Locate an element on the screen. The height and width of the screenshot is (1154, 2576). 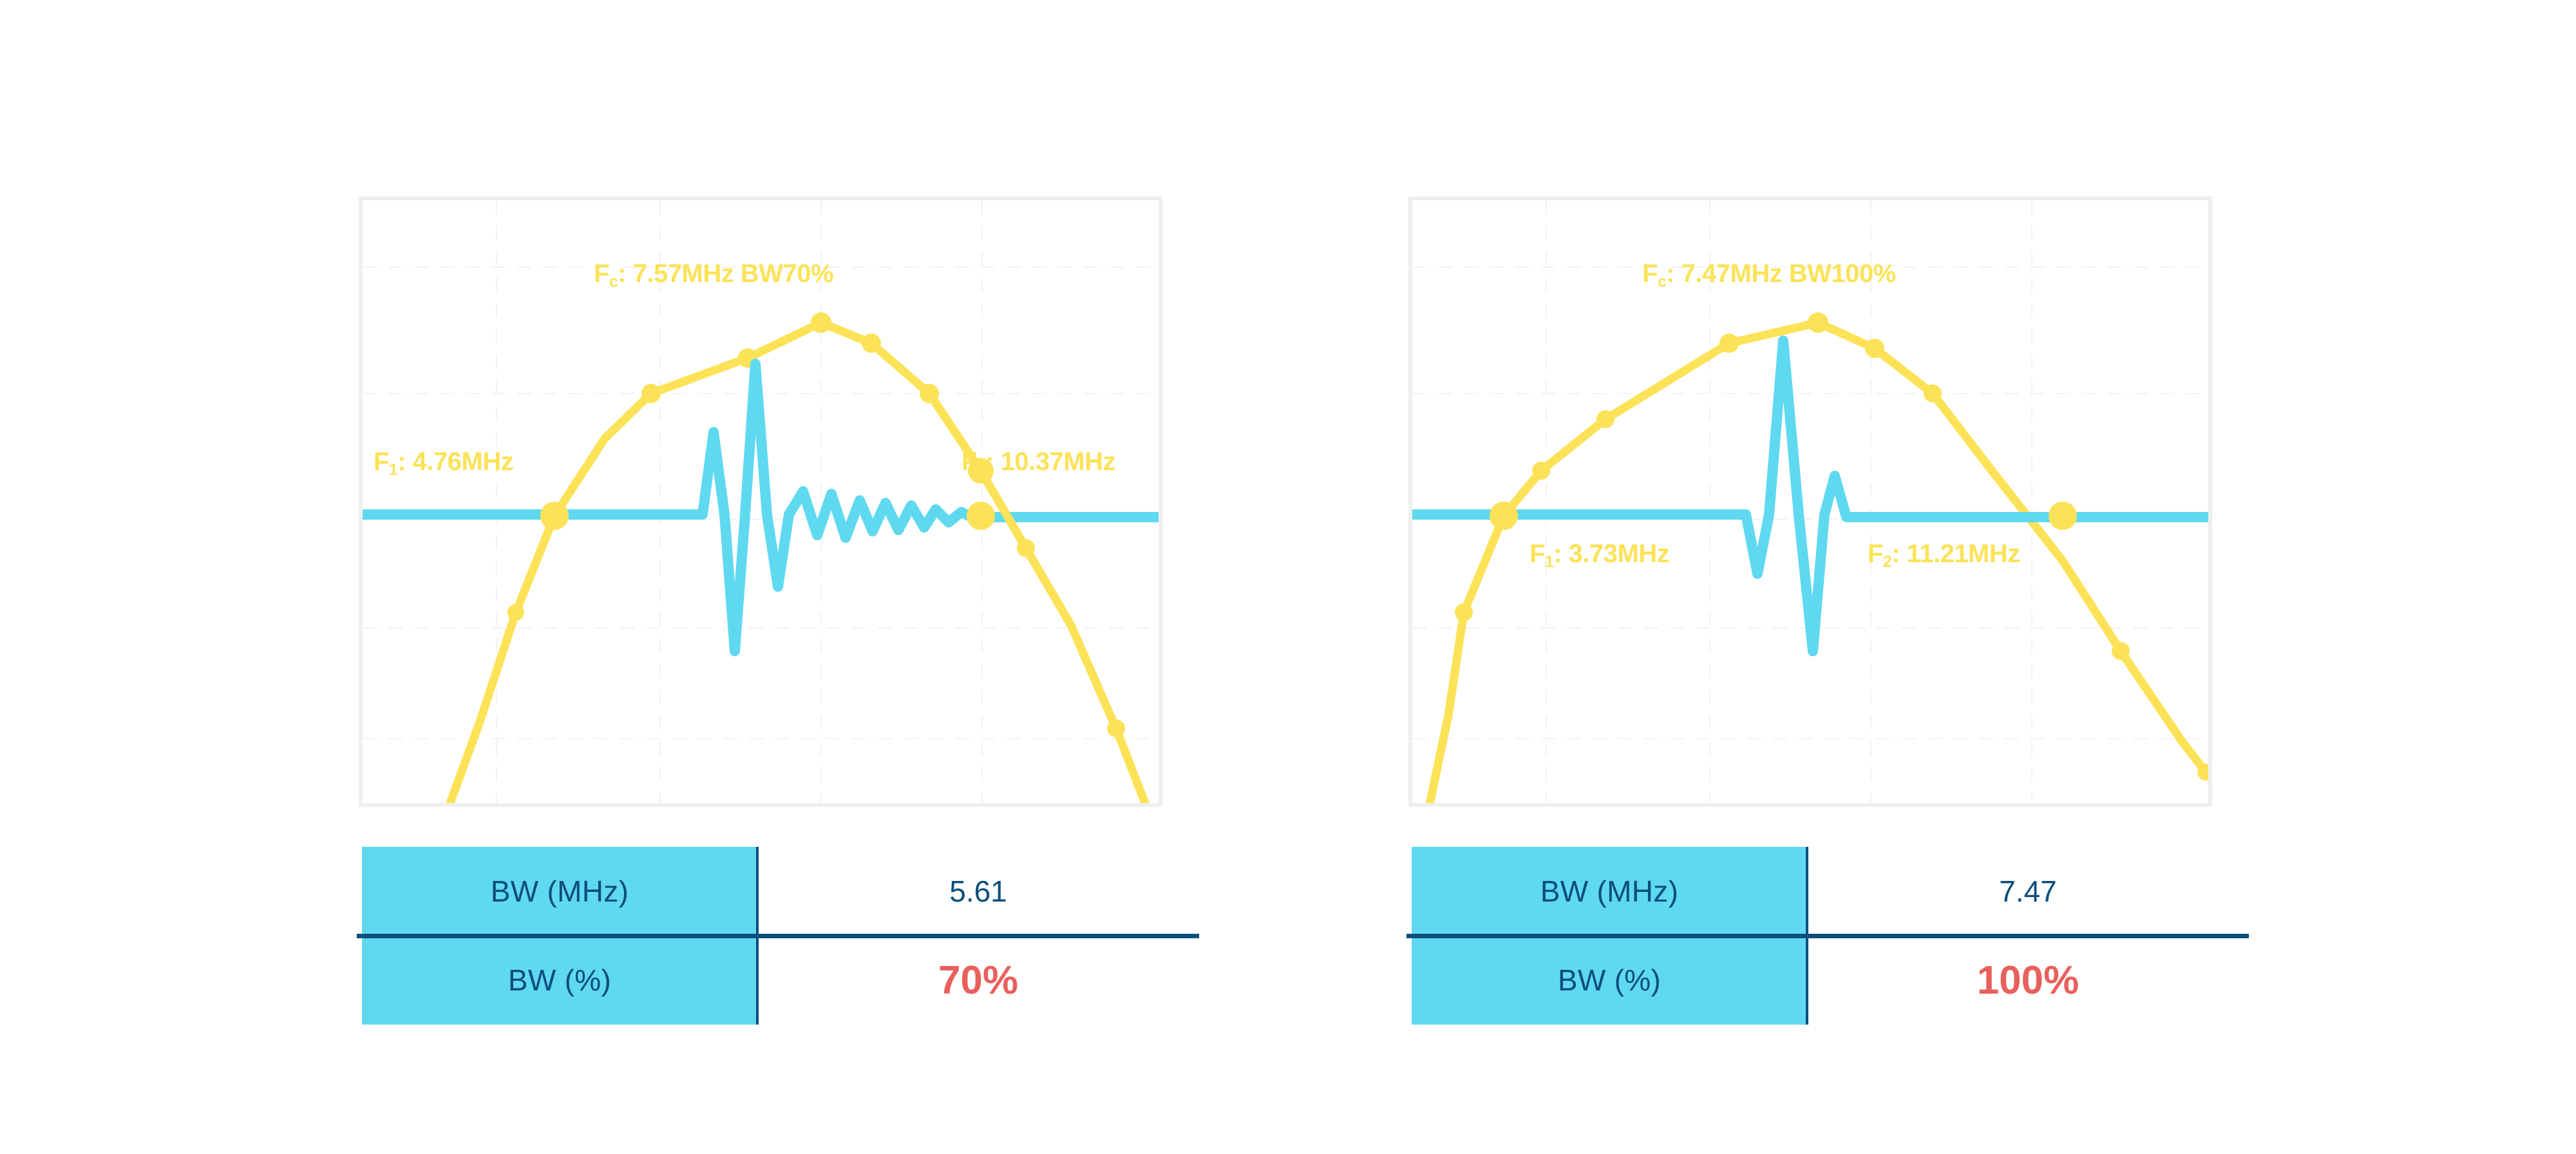
table-row: BW (MHz) 7.47 is located at coordinates (1830, 891).